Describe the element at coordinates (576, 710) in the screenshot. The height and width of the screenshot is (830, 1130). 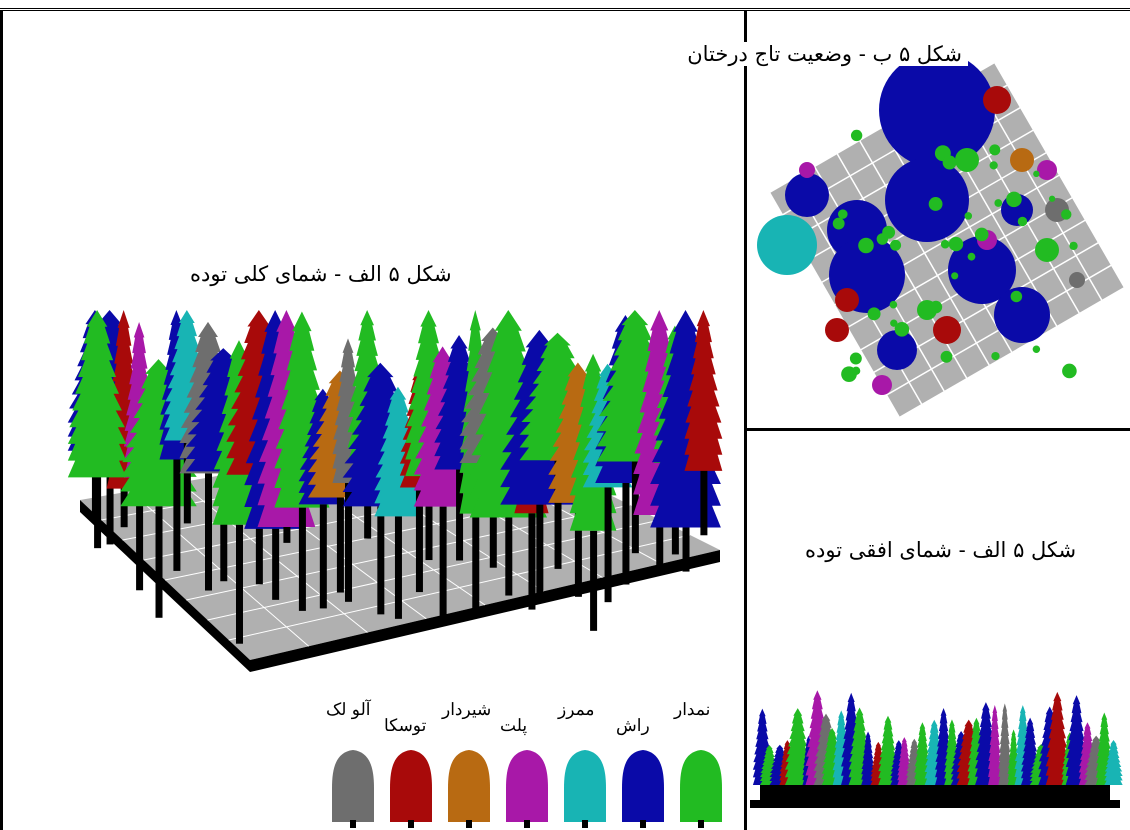
I see `legend-label-2: ممرز` at that location.